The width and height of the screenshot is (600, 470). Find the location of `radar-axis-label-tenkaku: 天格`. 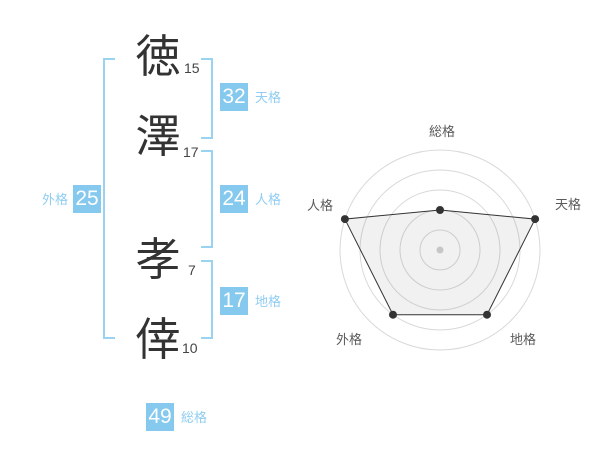

radar-axis-label-tenkaku: 天格 is located at coordinates (568, 204).